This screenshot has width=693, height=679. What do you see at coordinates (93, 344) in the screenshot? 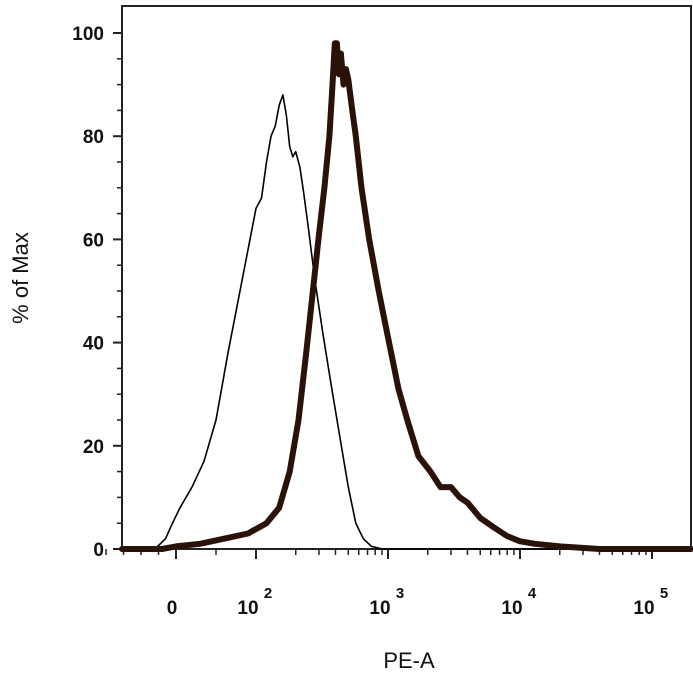
I see `y-tick-label: 40` at bounding box center [93, 344].